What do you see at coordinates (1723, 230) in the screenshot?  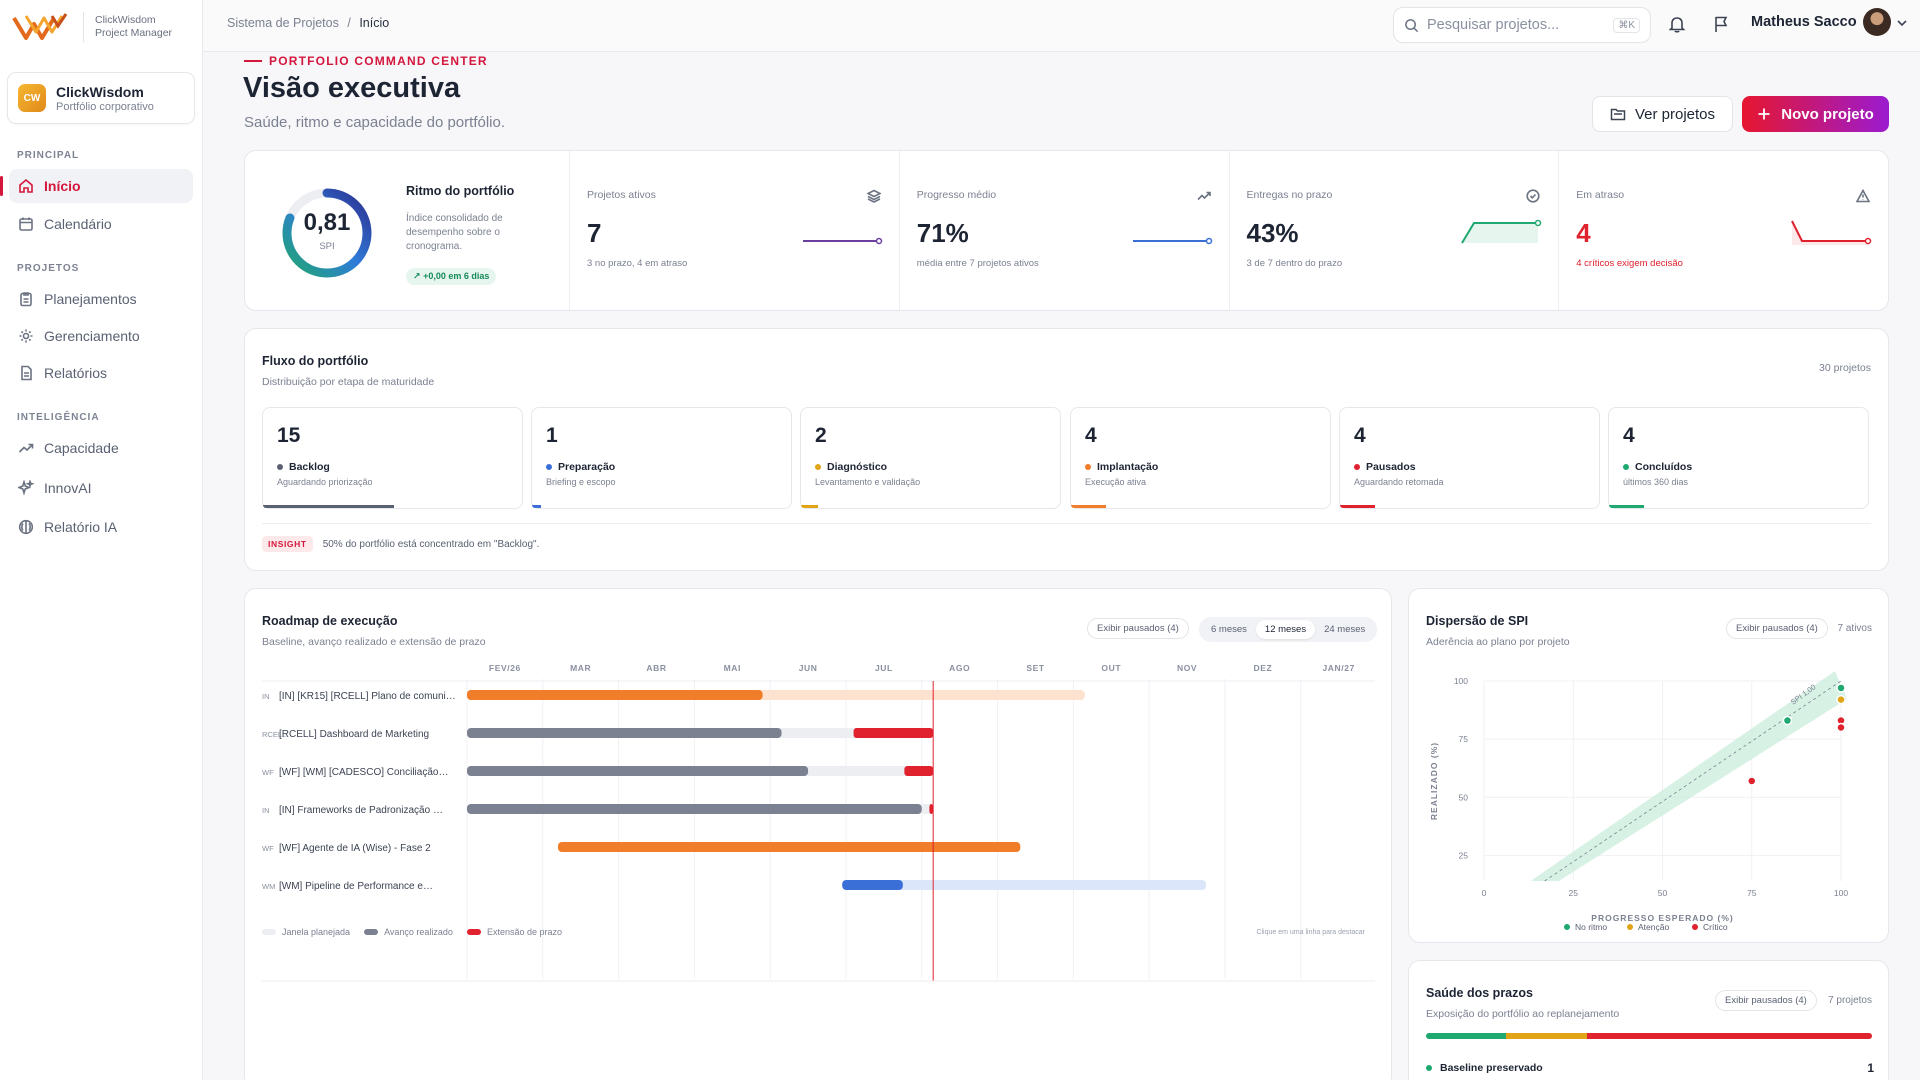 I see `kpi-em-atraso: Em atraso 4 4 críticos exigem decisão` at bounding box center [1723, 230].